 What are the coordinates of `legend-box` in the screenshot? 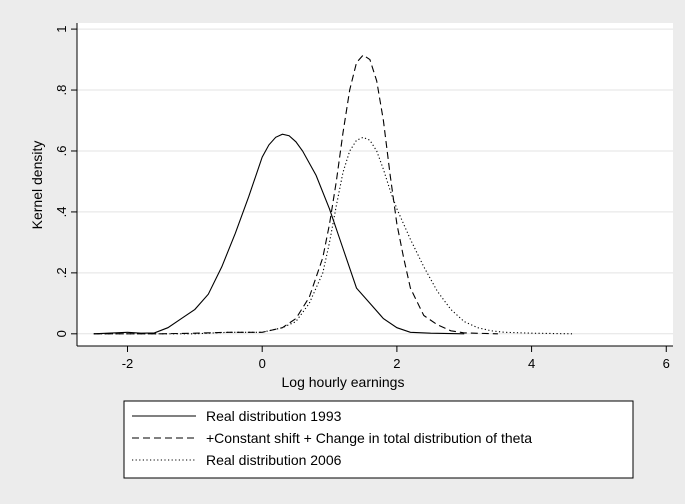 It's located at (378, 439).